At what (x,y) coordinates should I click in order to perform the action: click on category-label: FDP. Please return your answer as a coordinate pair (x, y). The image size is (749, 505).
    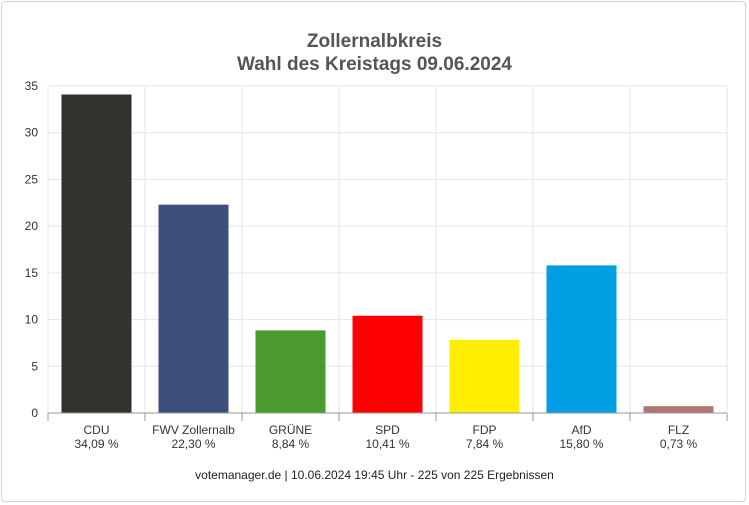
    Looking at the image, I should click on (485, 430).